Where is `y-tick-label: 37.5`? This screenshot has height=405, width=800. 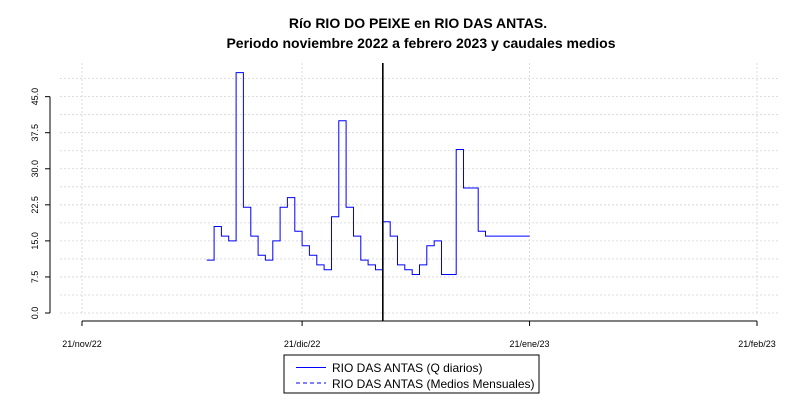
y-tick-label: 37.5 is located at coordinates (35, 133).